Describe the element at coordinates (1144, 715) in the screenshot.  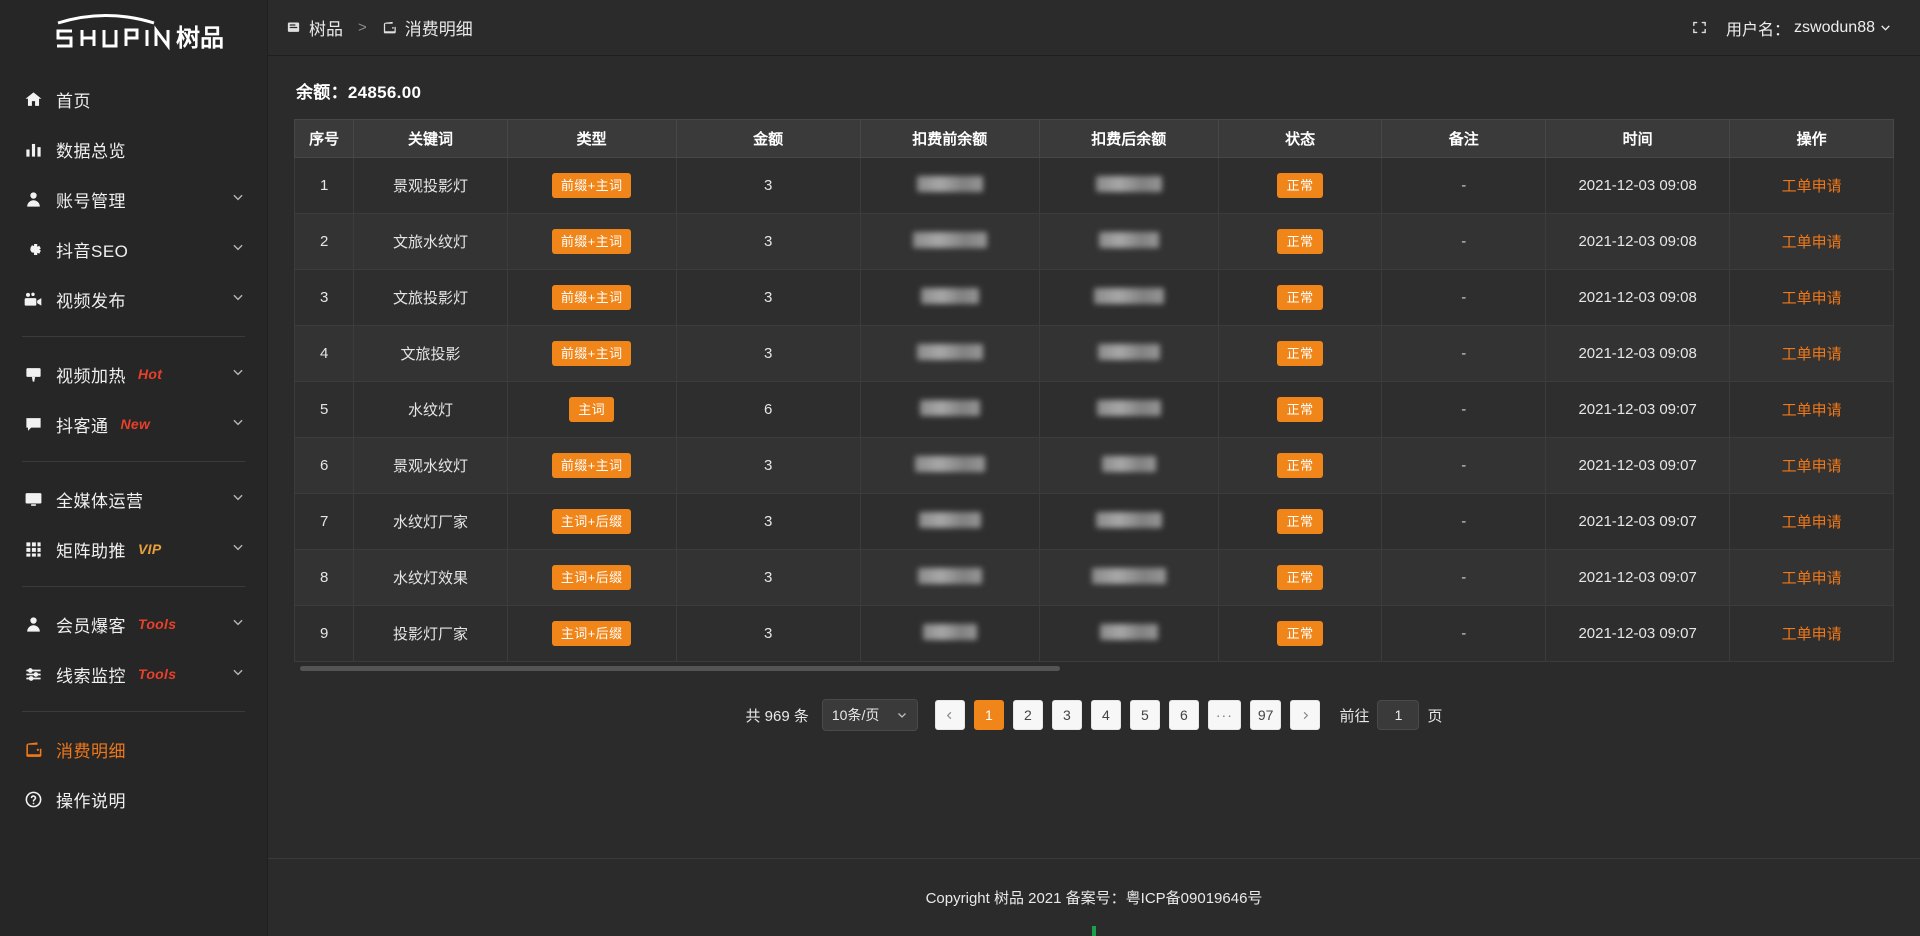
I see `pagination-page-button: 5` at that location.